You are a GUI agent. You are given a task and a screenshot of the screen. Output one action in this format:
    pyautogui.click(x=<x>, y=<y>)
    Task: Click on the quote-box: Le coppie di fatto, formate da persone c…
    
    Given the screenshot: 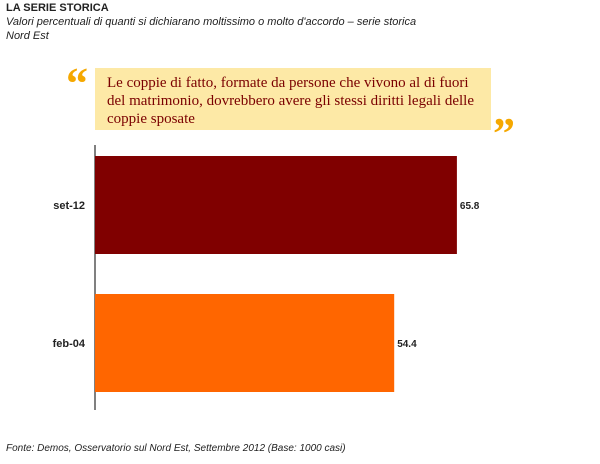 What is the action you would take?
    pyautogui.click(x=293, y=99)
    